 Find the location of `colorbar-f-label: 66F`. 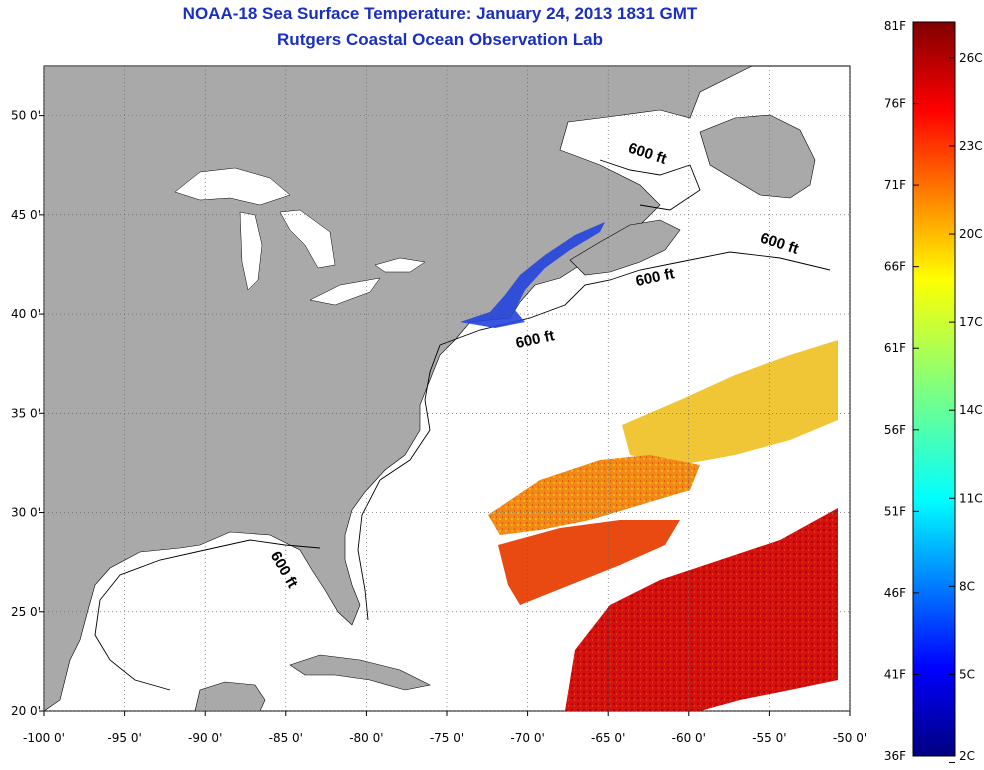

colorbar-f-label: 66F is located at coordinates (895, 267).